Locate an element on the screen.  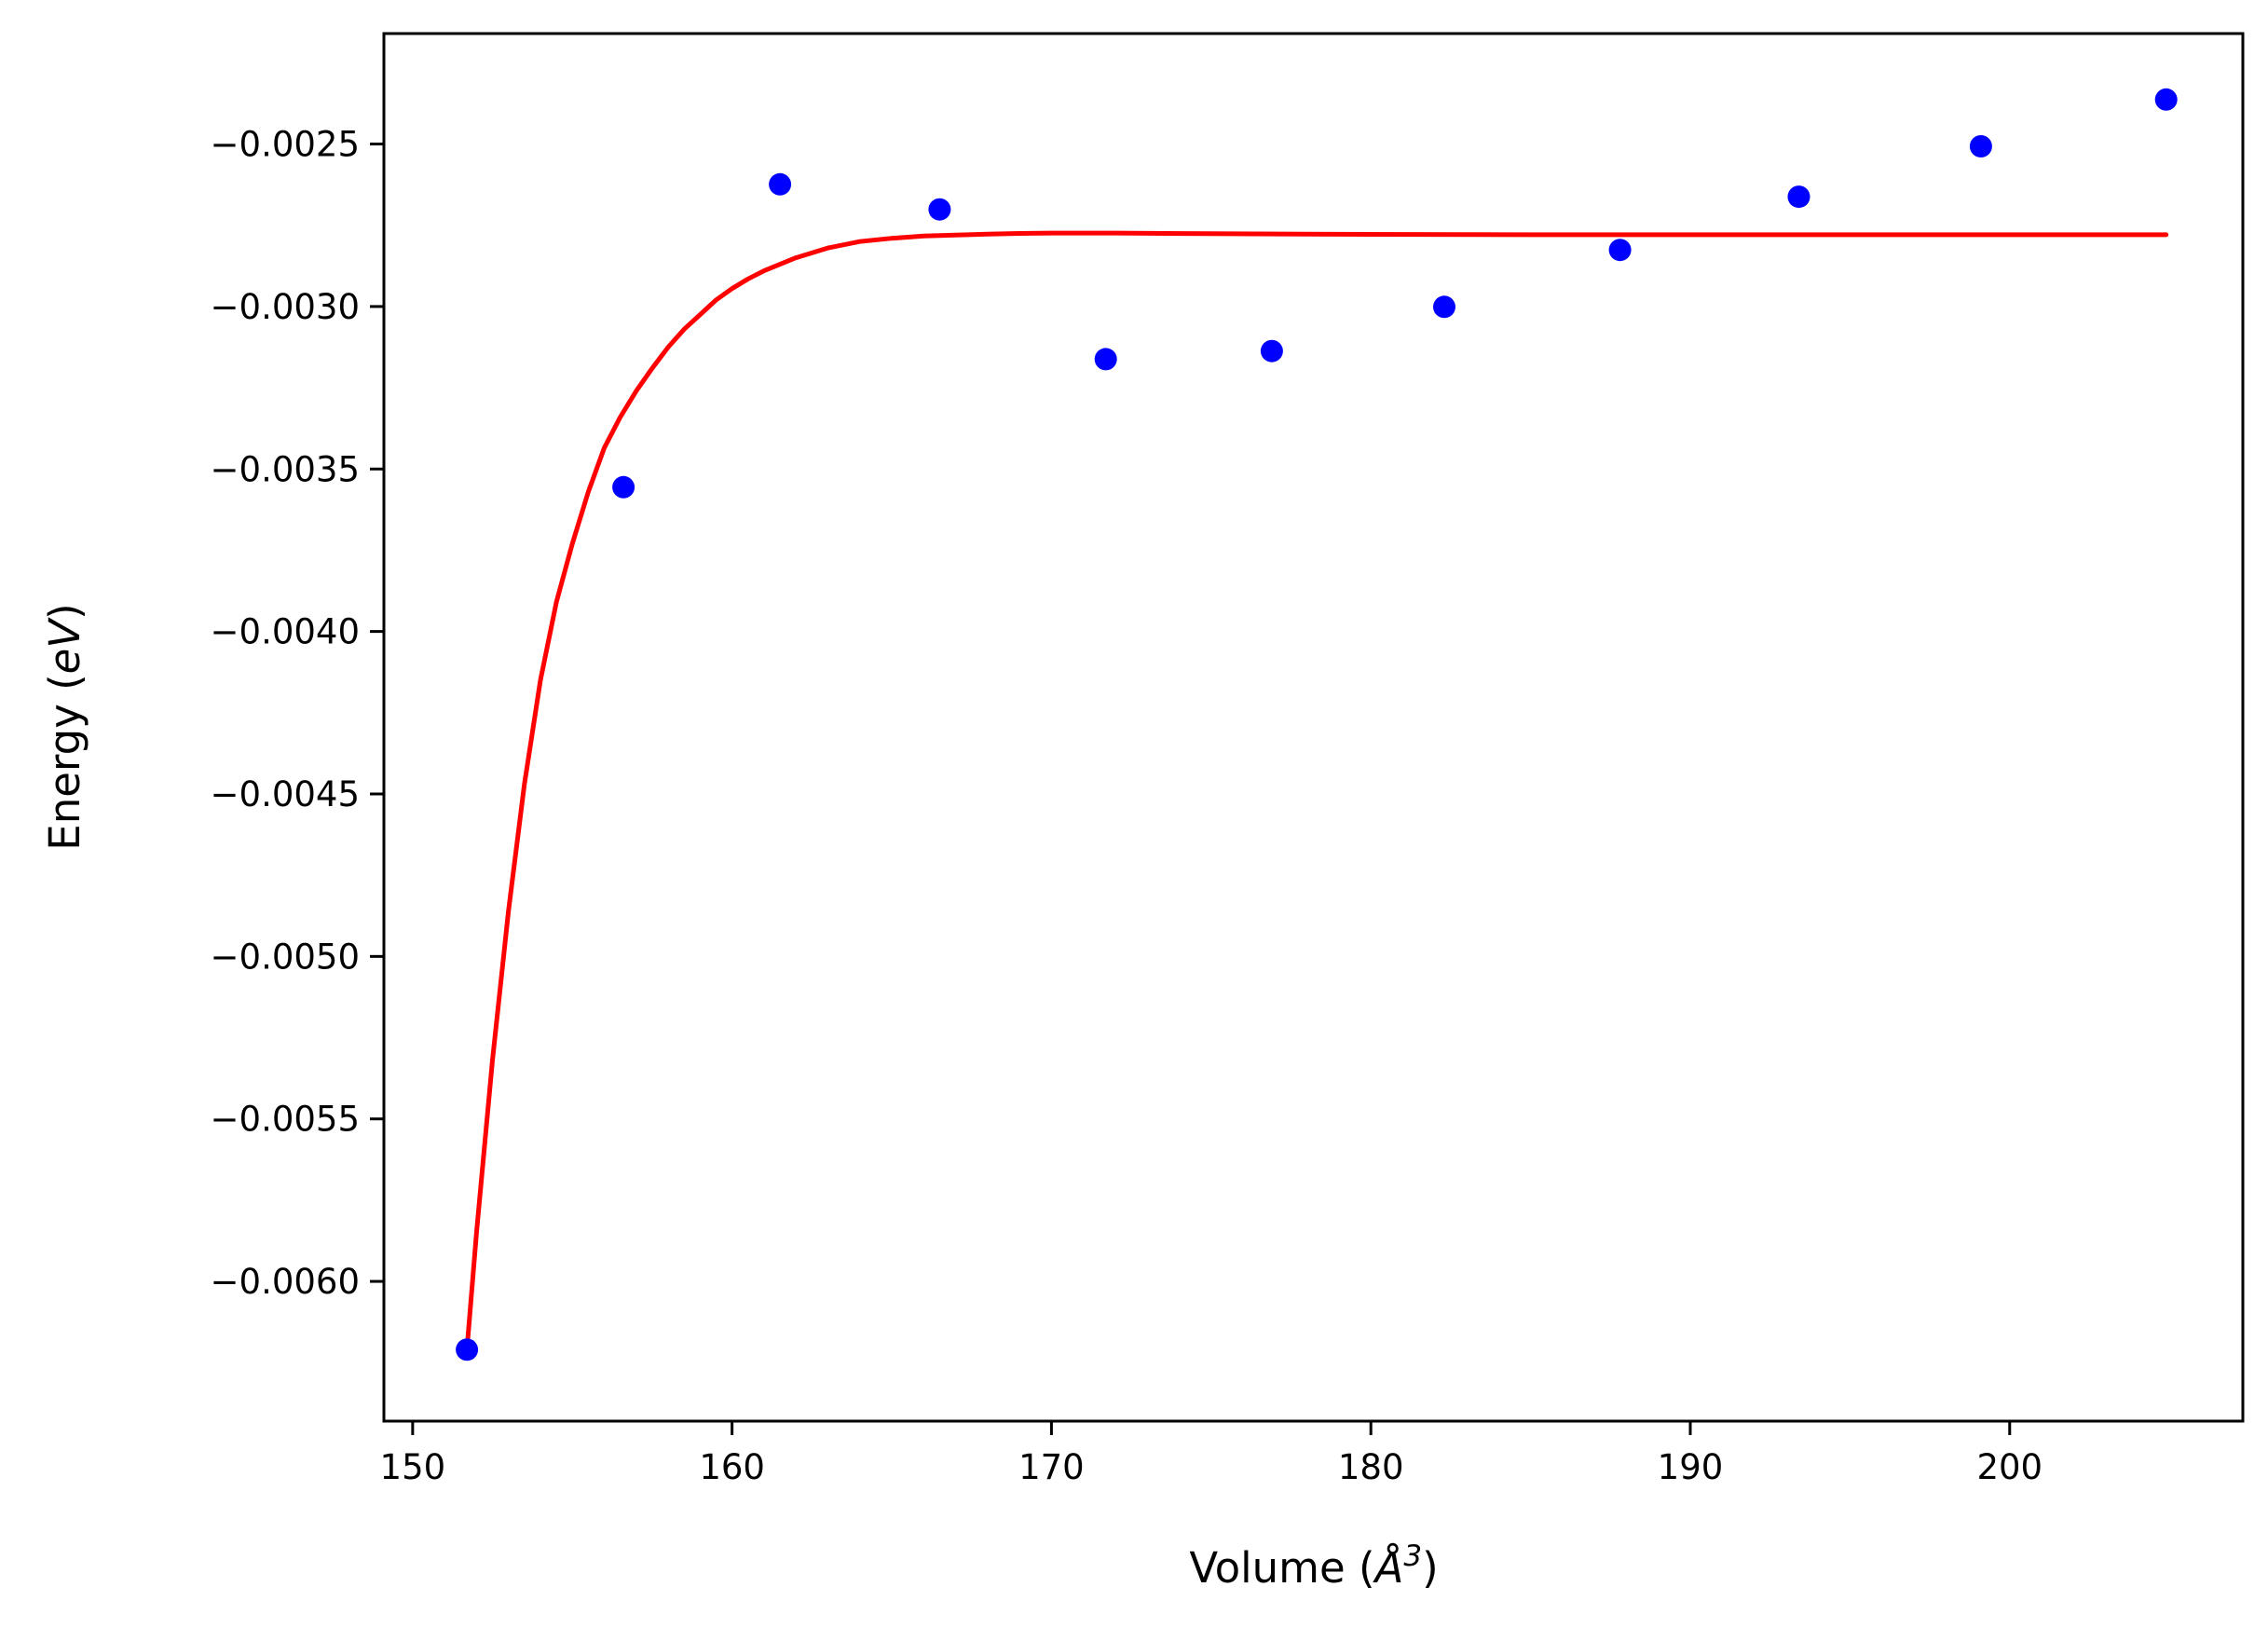
x-tick-label: 170 is located at coordinates (1051, 1467).